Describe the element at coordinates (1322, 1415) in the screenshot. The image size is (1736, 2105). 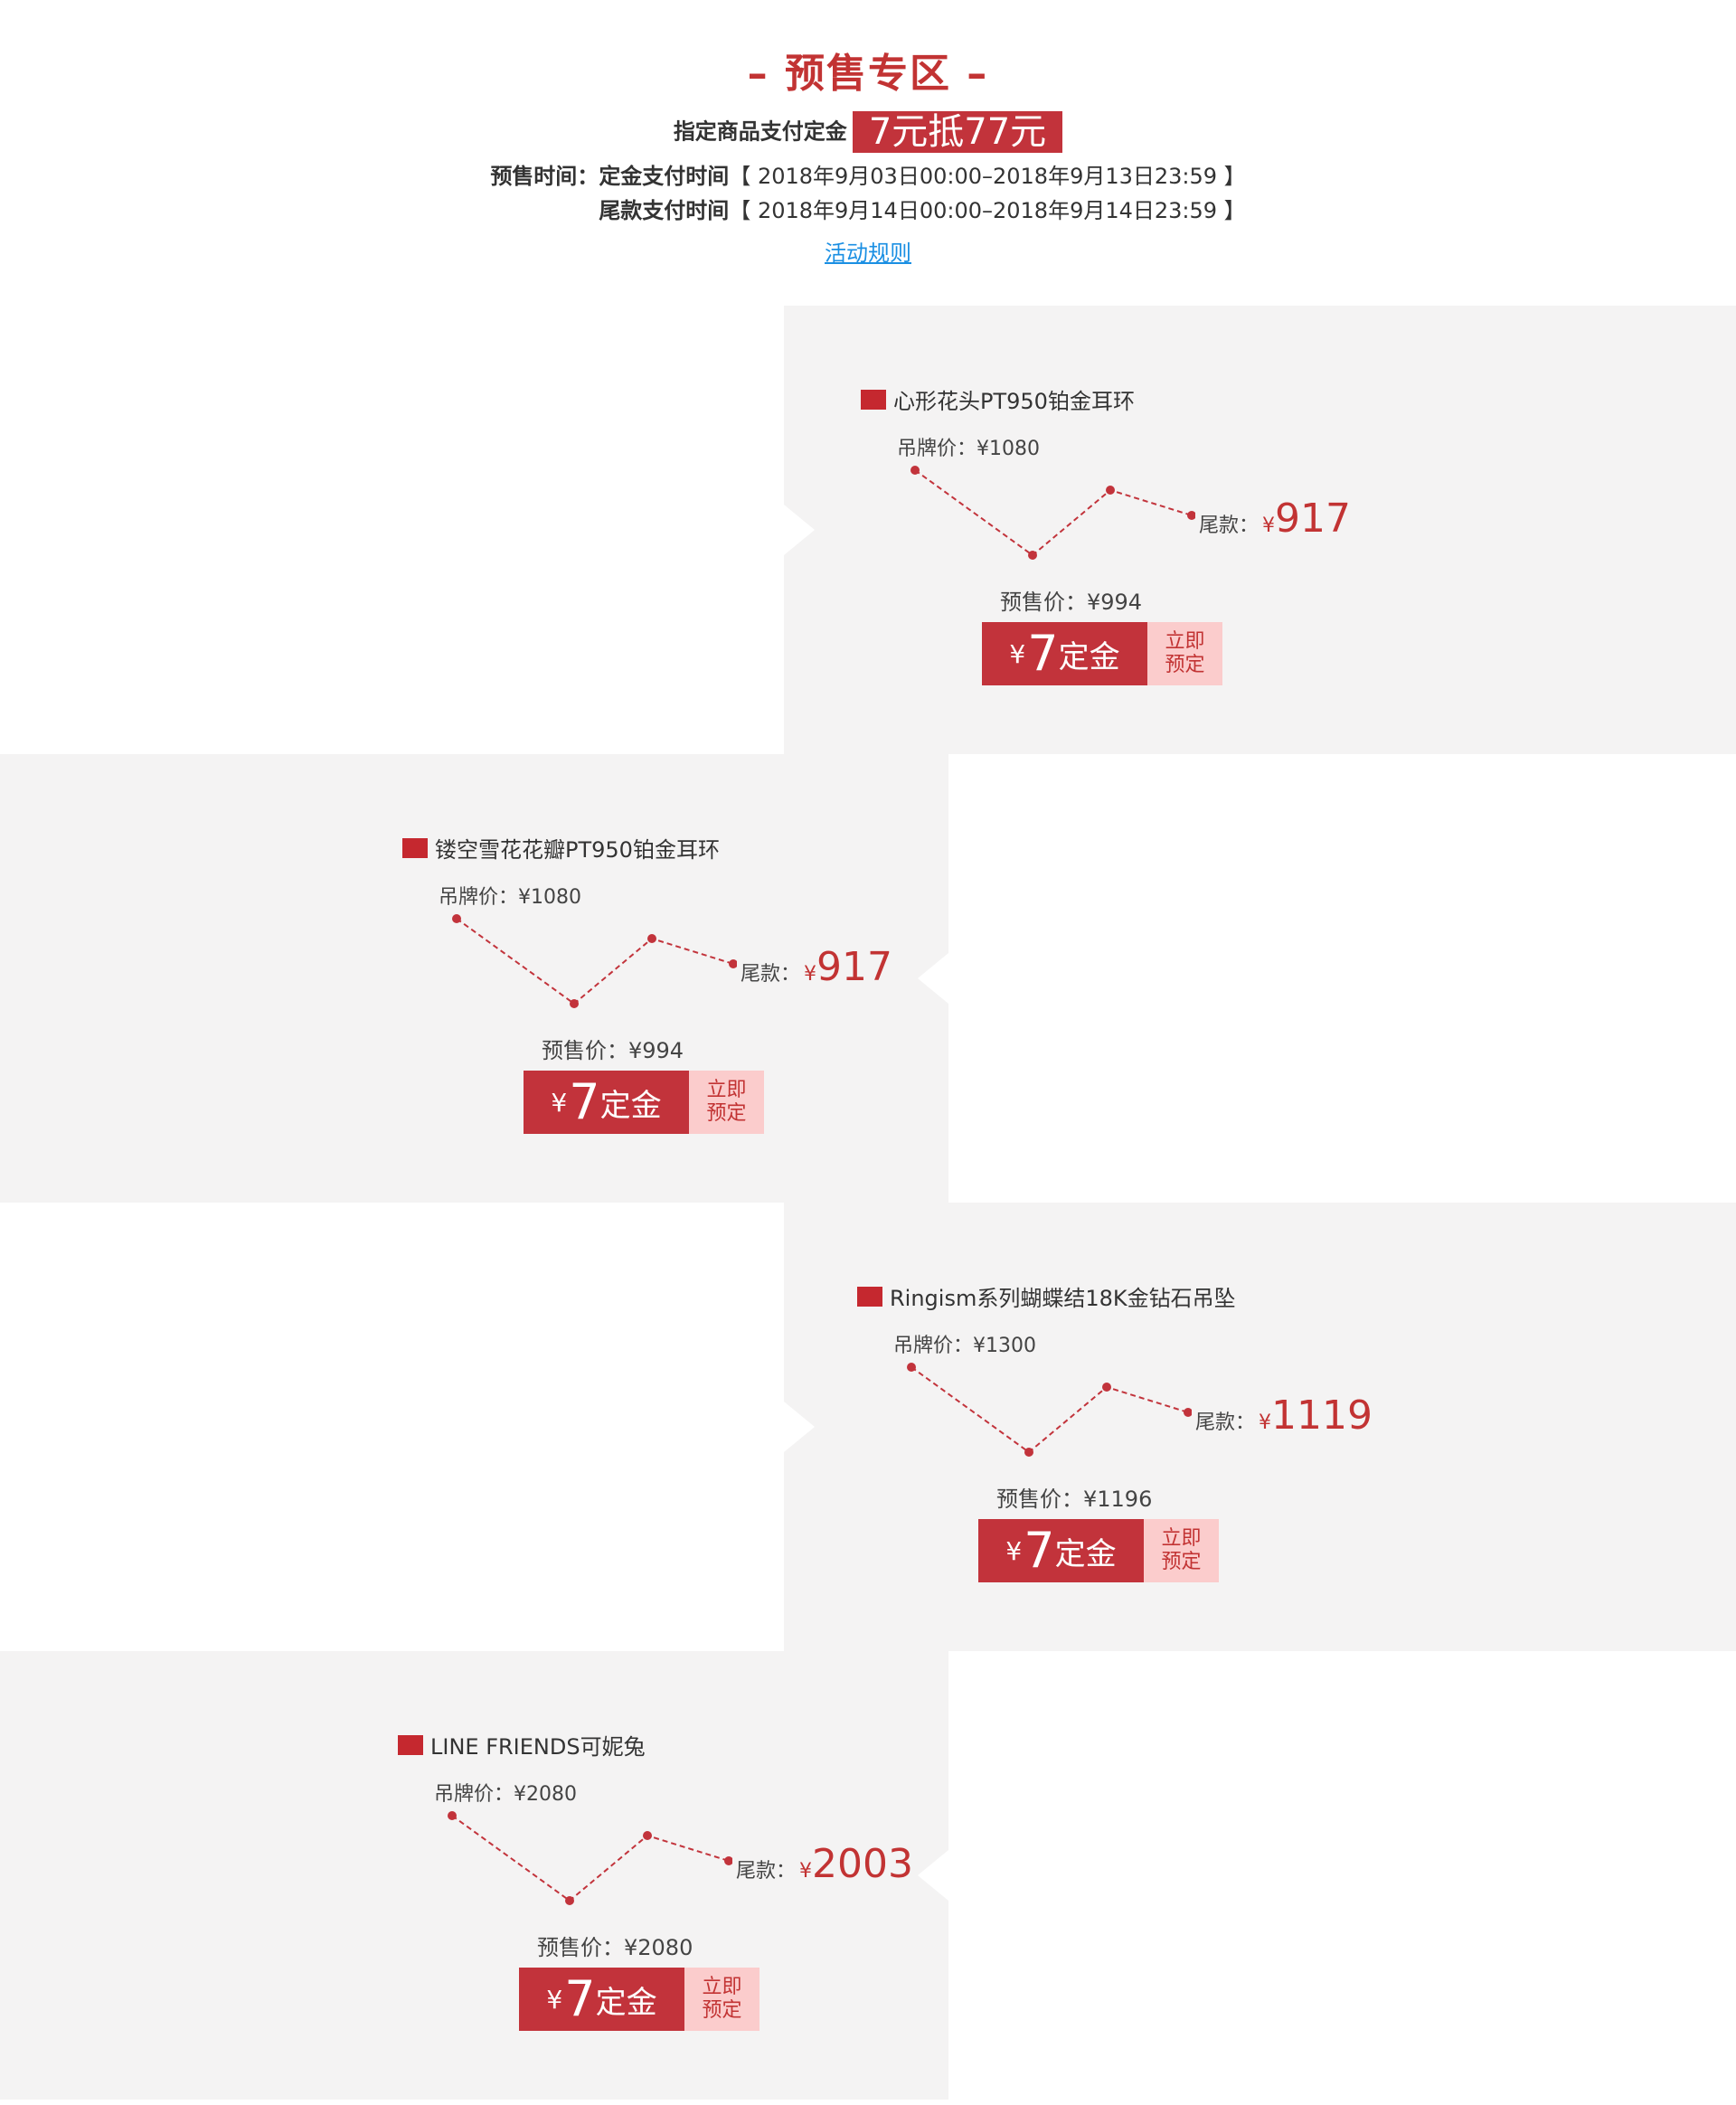
I see `final-payment-value: 1119` at that location.